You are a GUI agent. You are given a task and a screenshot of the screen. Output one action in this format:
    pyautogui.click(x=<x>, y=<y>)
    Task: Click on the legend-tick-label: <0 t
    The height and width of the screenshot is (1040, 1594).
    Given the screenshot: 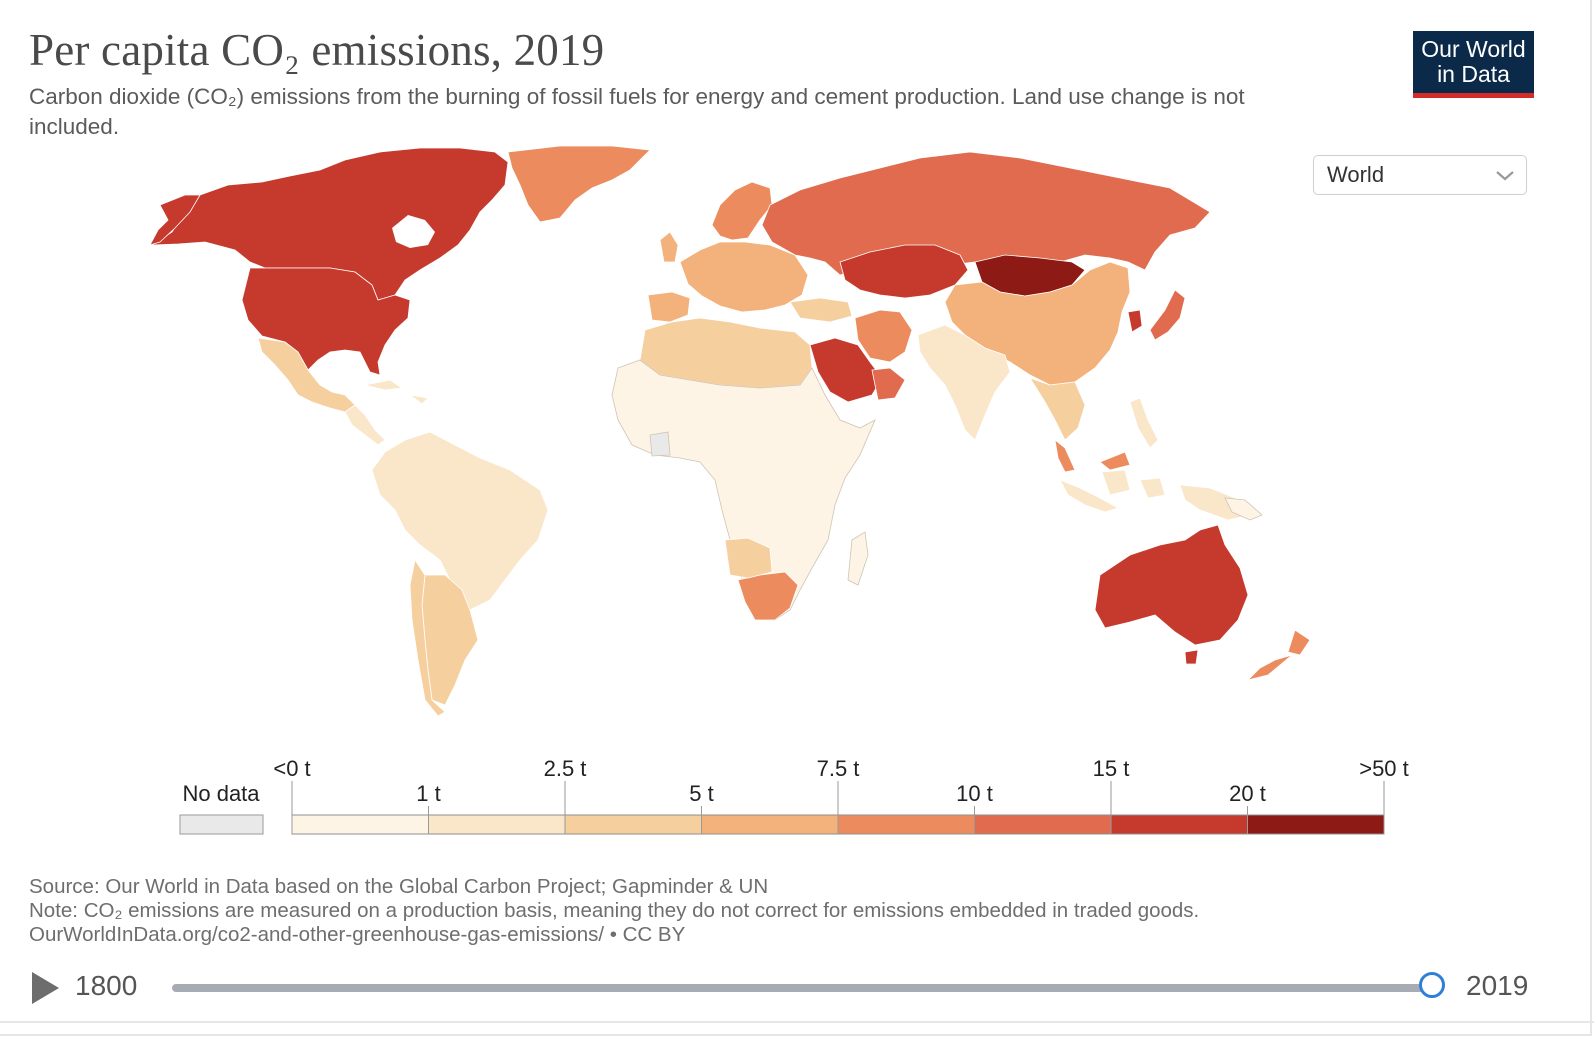 What is the action you would take?
    pyautogui.click(x=291, y=768)
    